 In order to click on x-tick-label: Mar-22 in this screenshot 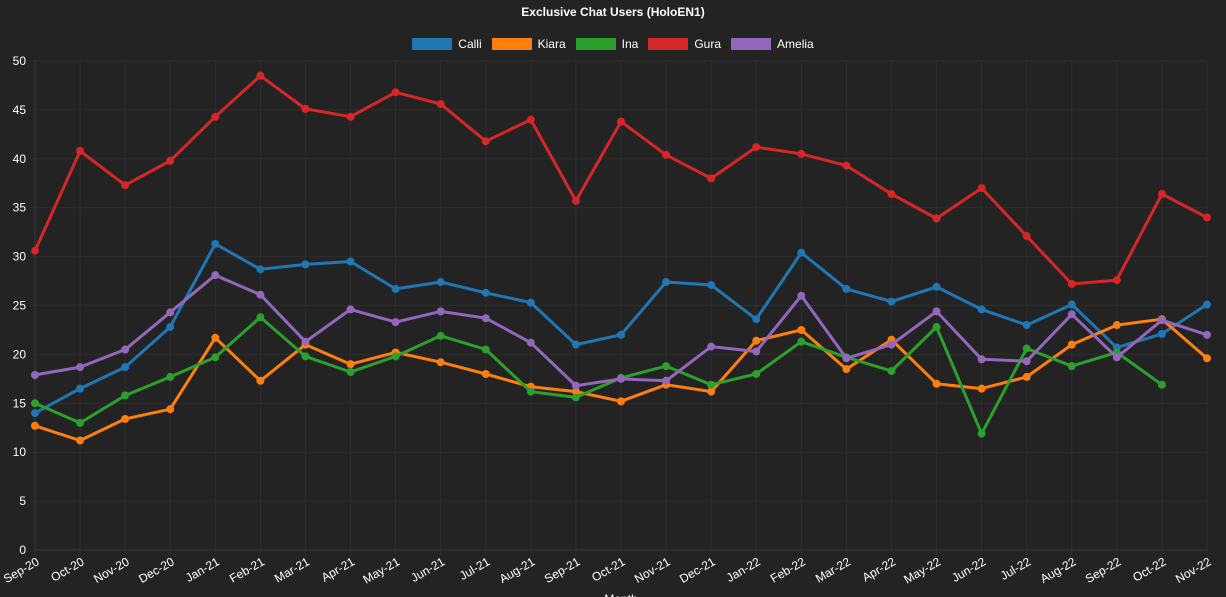, I will do `click(833, 569)`.